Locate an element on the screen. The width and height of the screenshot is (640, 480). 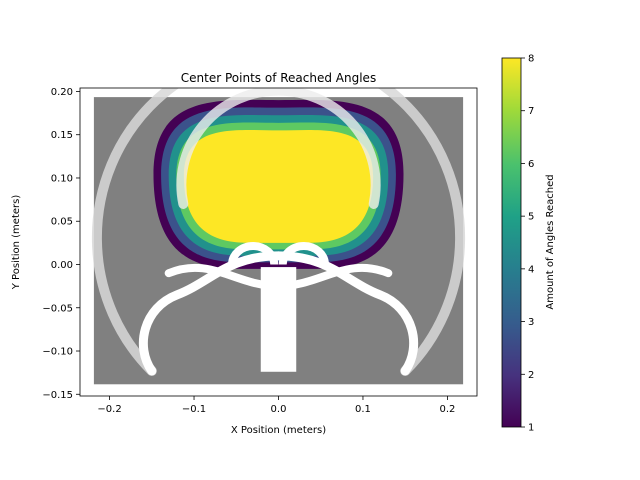
x-axis-label: X Position (meters) is located at coordinates (278, 430).